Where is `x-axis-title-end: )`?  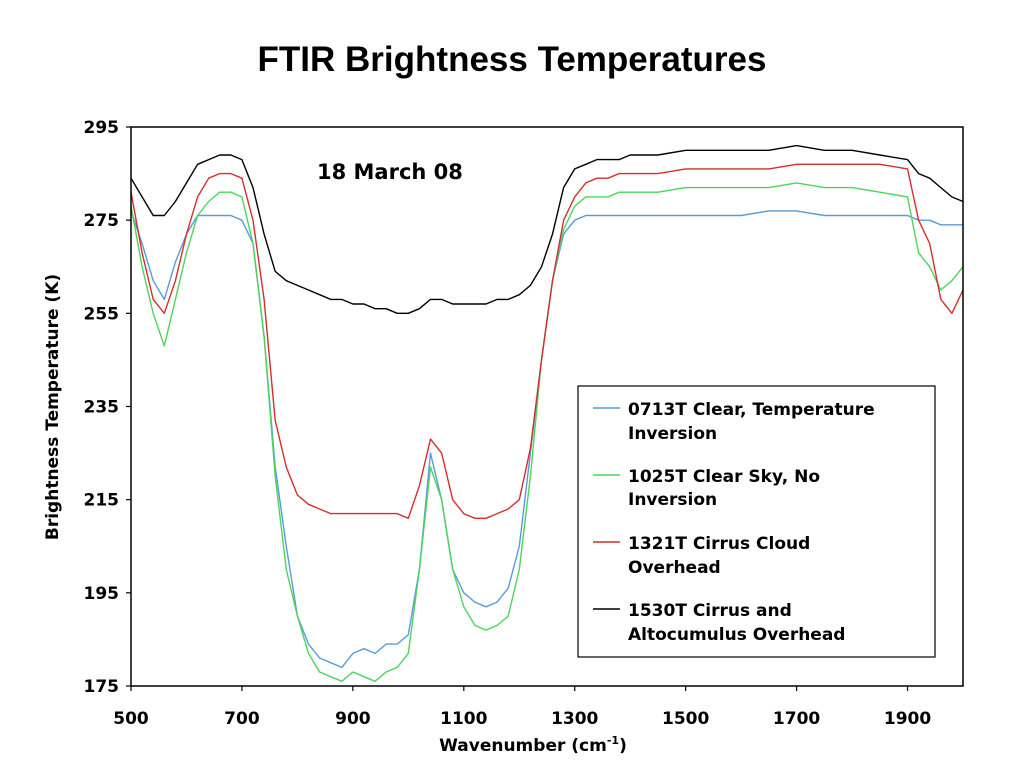
x-axis-title-end: ) is located at coordinates (623, 746).